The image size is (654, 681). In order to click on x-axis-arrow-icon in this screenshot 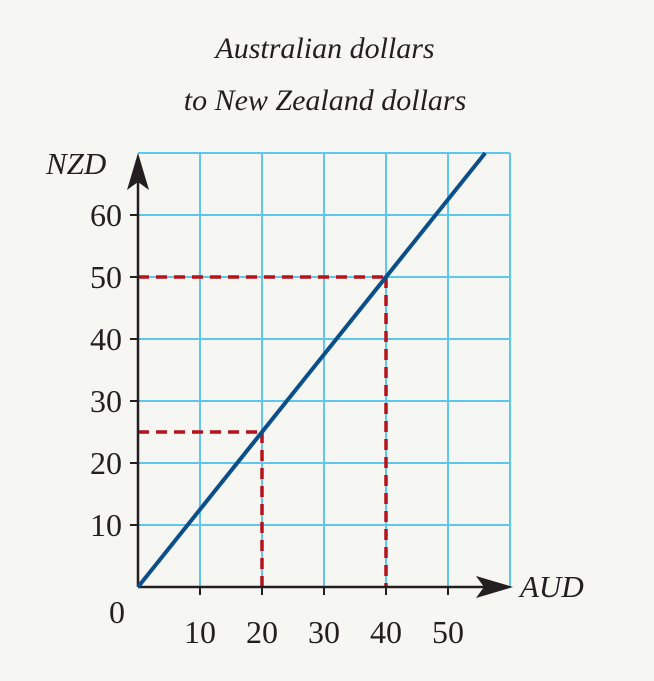, I will do `click(494, 587)`.